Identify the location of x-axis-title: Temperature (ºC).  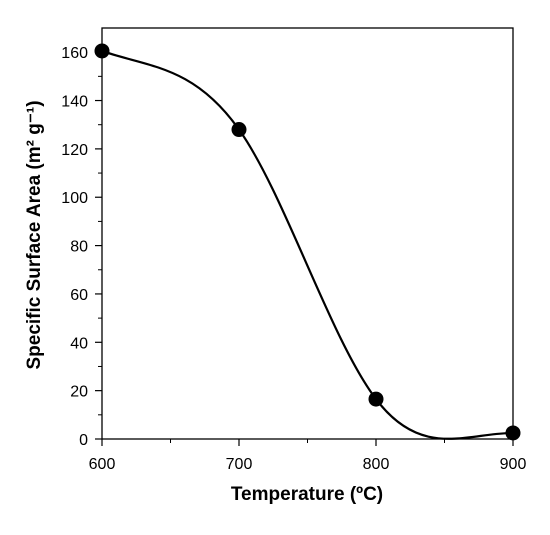
(307, 494).